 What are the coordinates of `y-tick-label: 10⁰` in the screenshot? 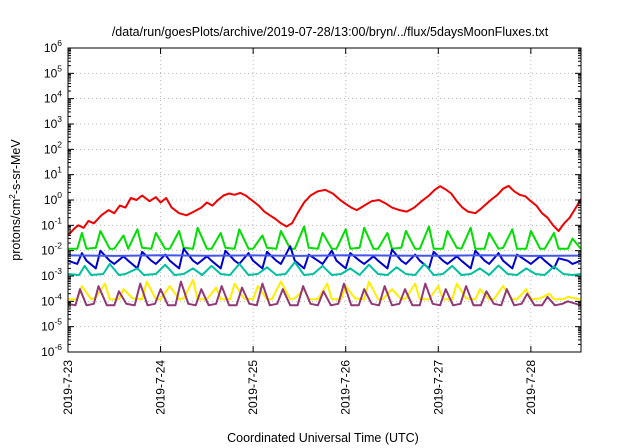 It's located at (53, 198).